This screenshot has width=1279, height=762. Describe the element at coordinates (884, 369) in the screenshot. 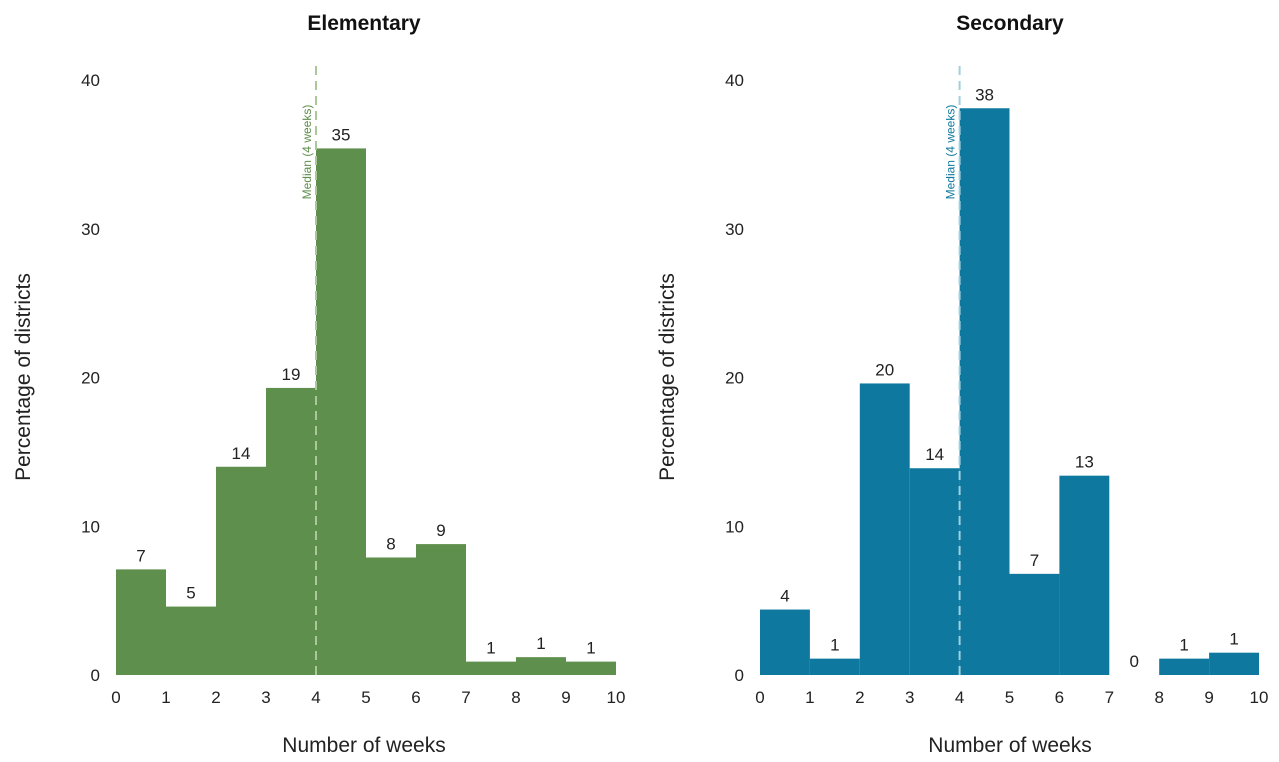

I see `data-label: 20` at that location.